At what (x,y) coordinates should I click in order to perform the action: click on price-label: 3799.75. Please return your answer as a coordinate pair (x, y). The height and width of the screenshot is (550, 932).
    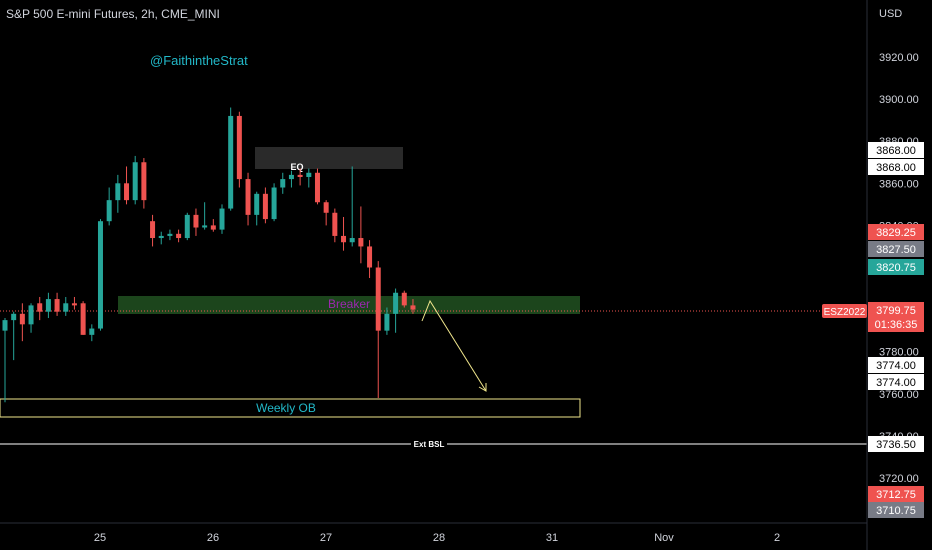
    Looking at the image, I should click on (896, 310).